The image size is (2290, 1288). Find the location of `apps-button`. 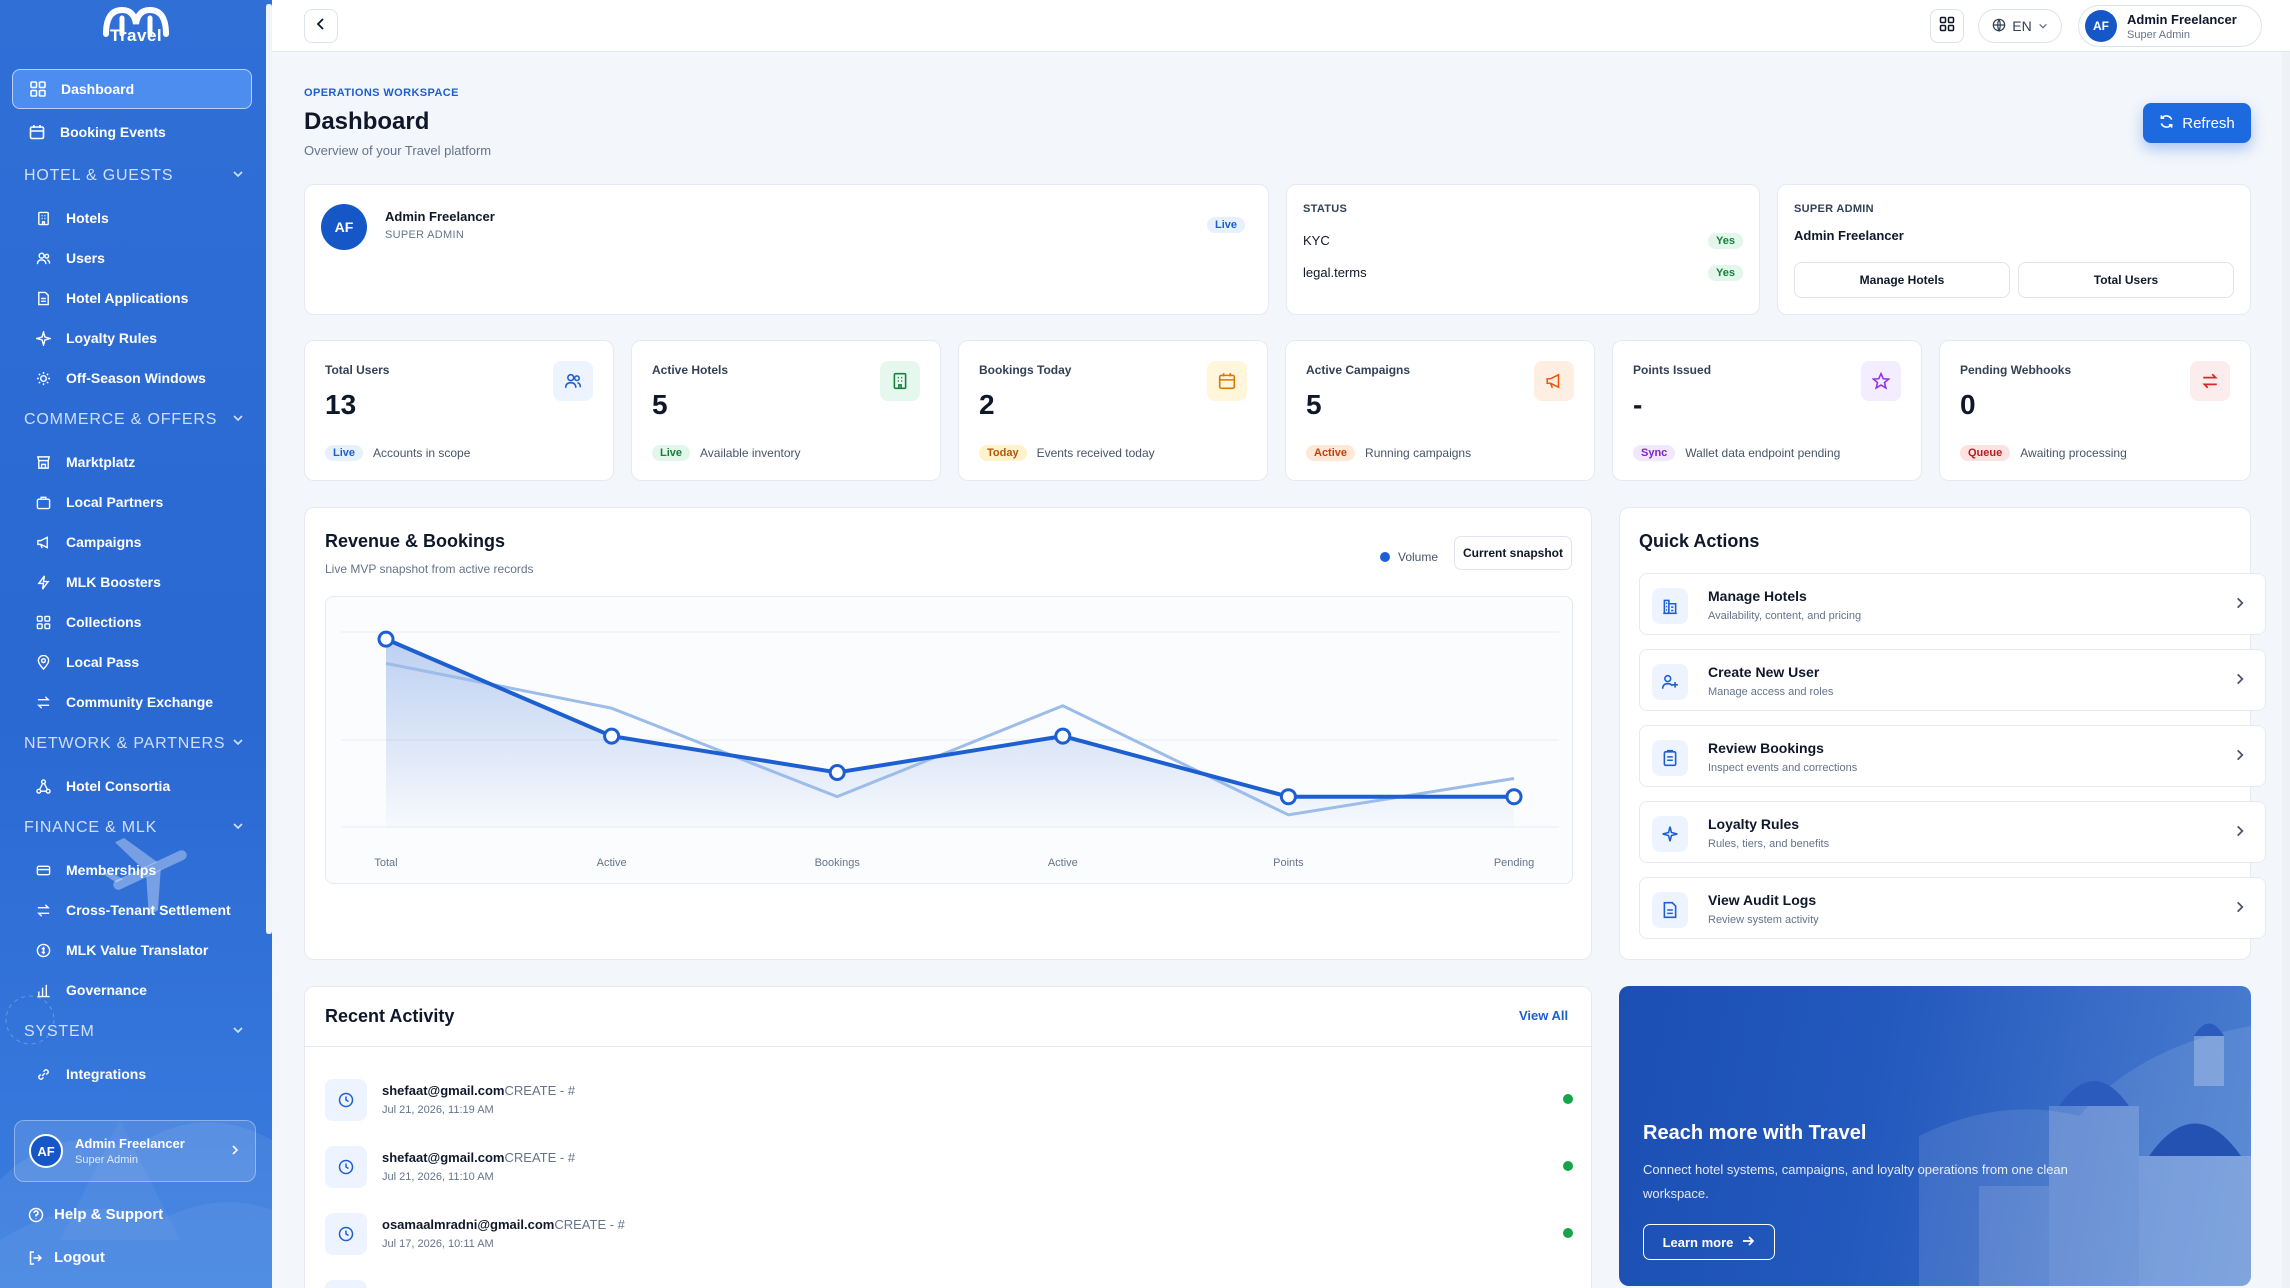

apps-button is located at coordinates (1947, 26).